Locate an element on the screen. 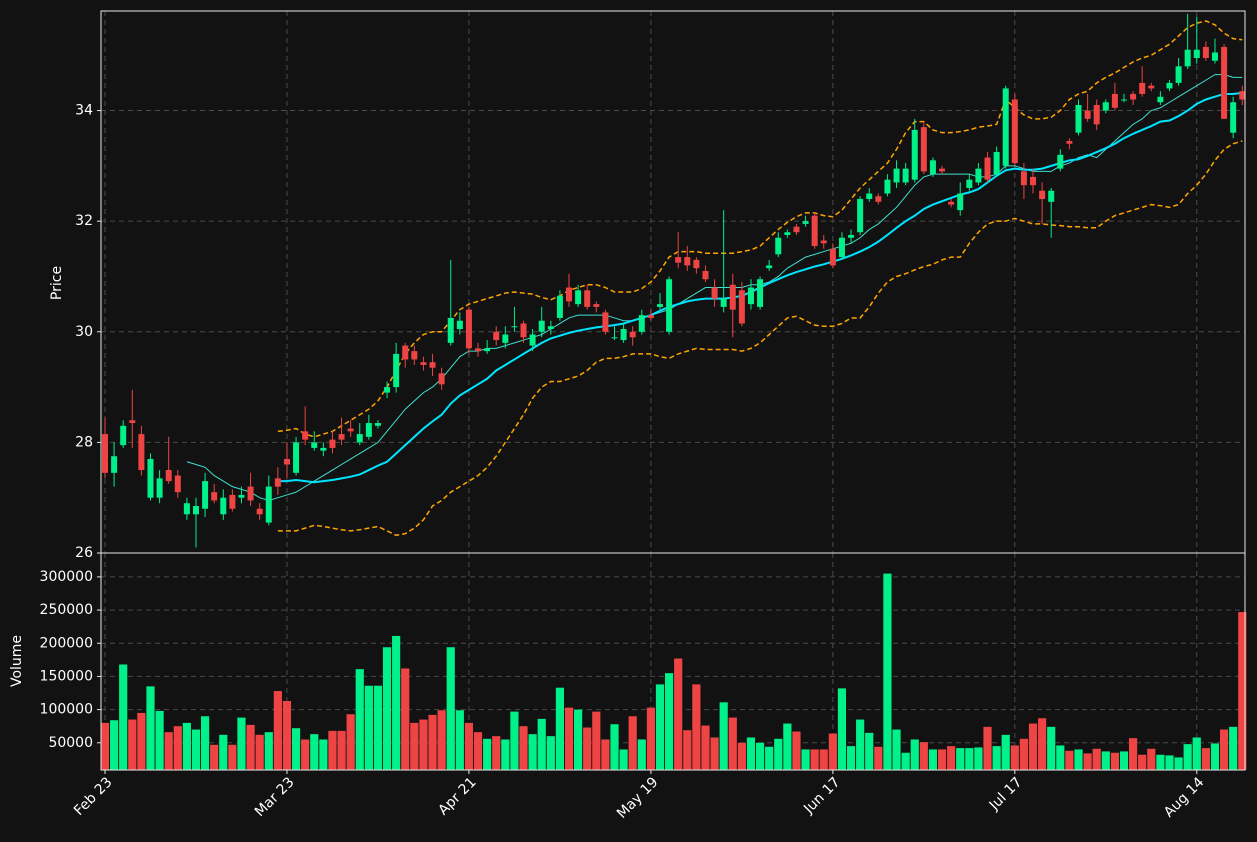 The image size is (1257, 842). y-tick-label: 26 is located at coordinates (84, 553).